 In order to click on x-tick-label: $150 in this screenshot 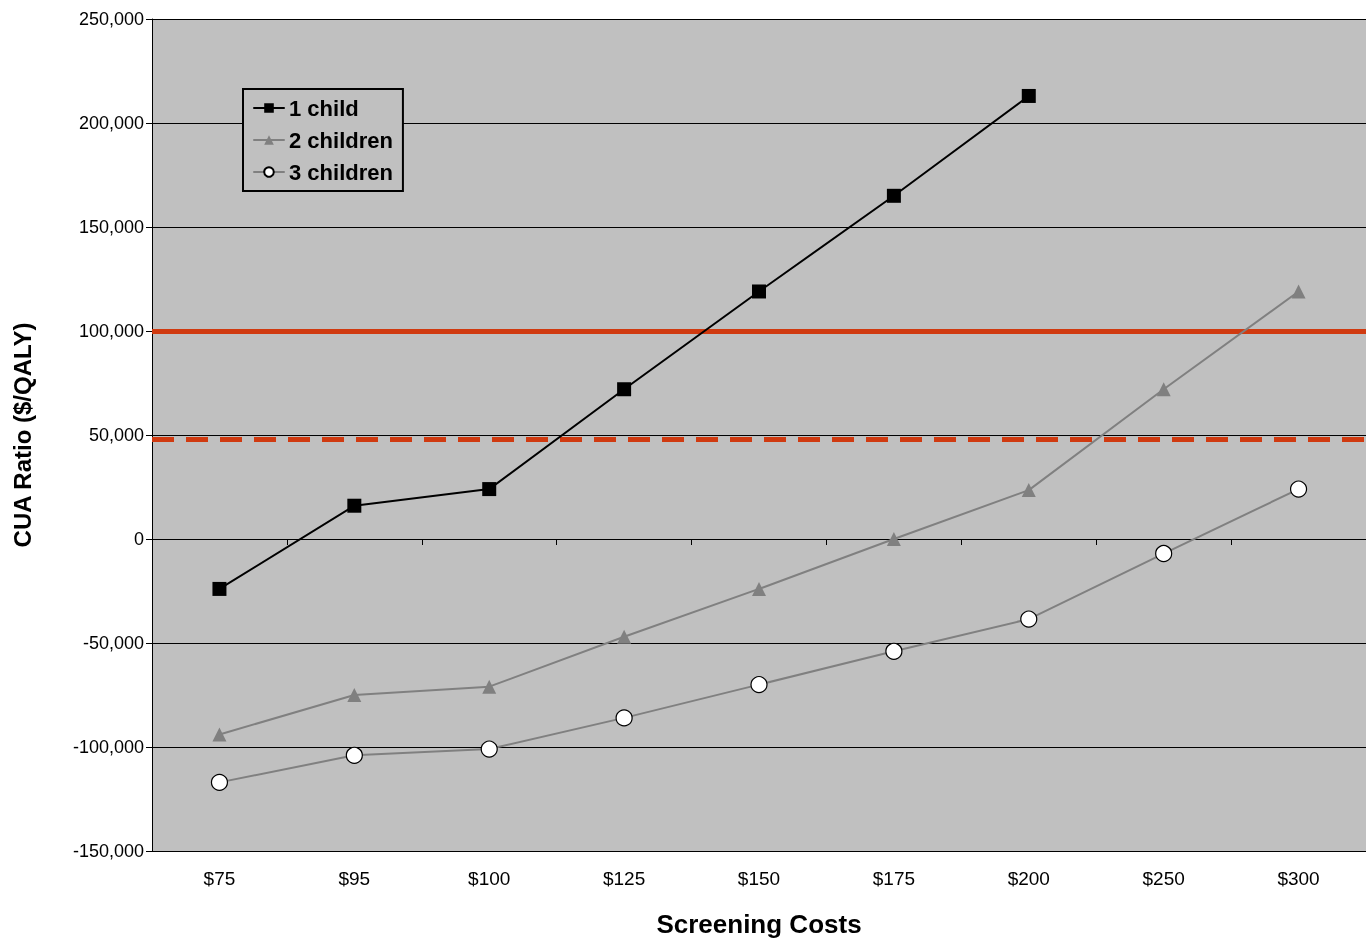, I will do `click(759, 878)`.